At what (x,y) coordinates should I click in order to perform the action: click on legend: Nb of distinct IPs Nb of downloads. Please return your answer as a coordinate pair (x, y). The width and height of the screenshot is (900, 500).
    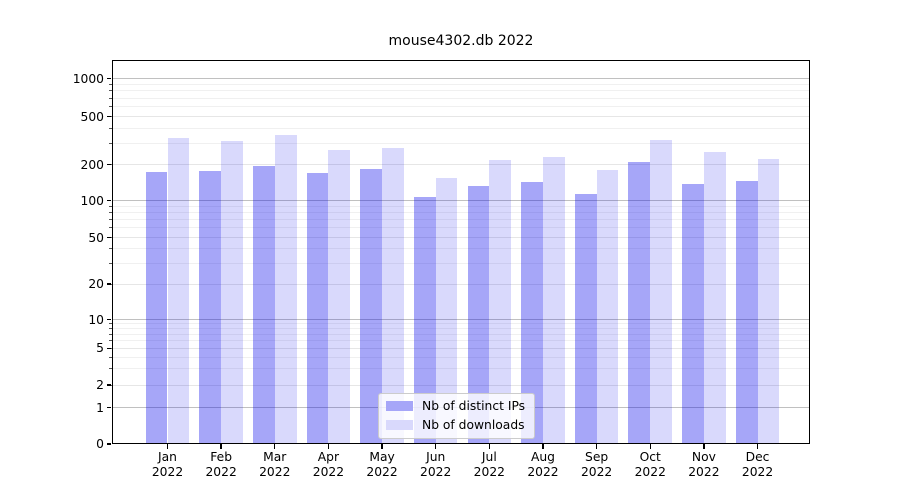
    Looking at the image, I should click on (457, 416).